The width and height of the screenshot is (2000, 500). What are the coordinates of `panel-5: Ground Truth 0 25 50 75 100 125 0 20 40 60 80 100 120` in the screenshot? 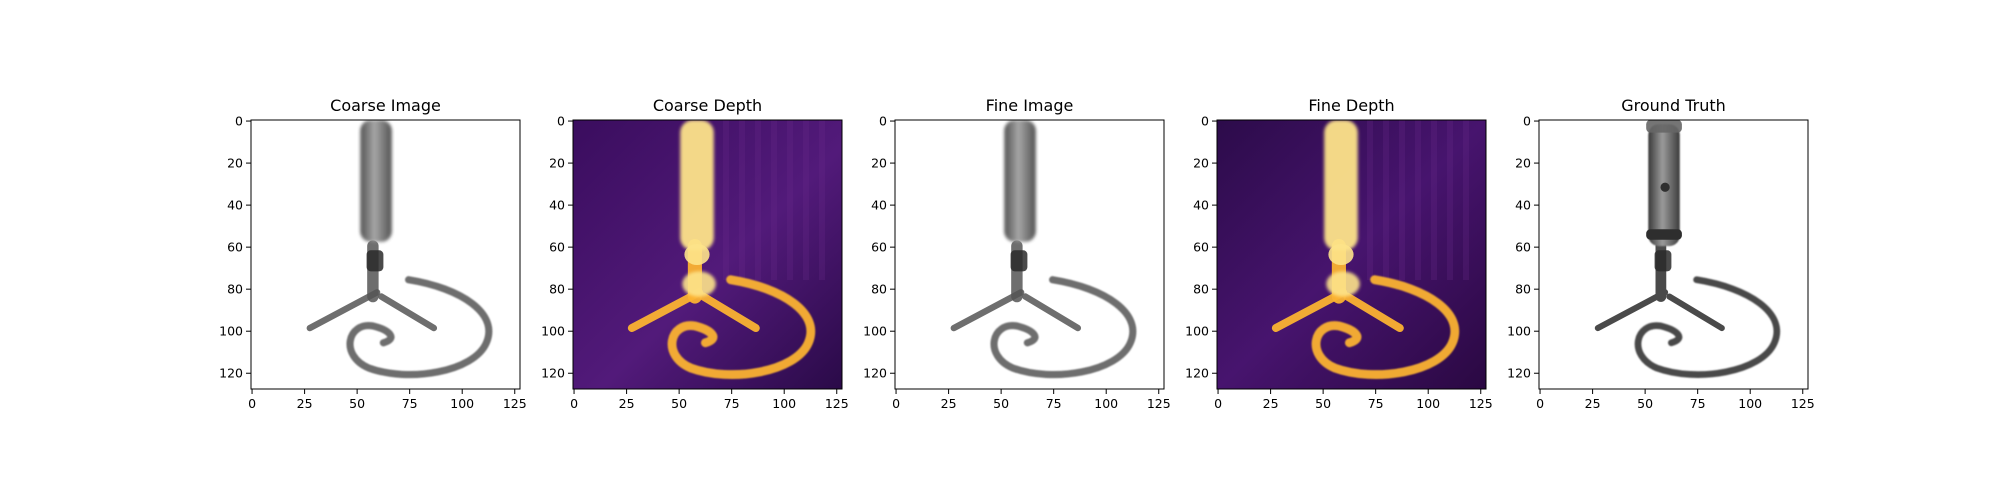 It's located at (1661, 253).